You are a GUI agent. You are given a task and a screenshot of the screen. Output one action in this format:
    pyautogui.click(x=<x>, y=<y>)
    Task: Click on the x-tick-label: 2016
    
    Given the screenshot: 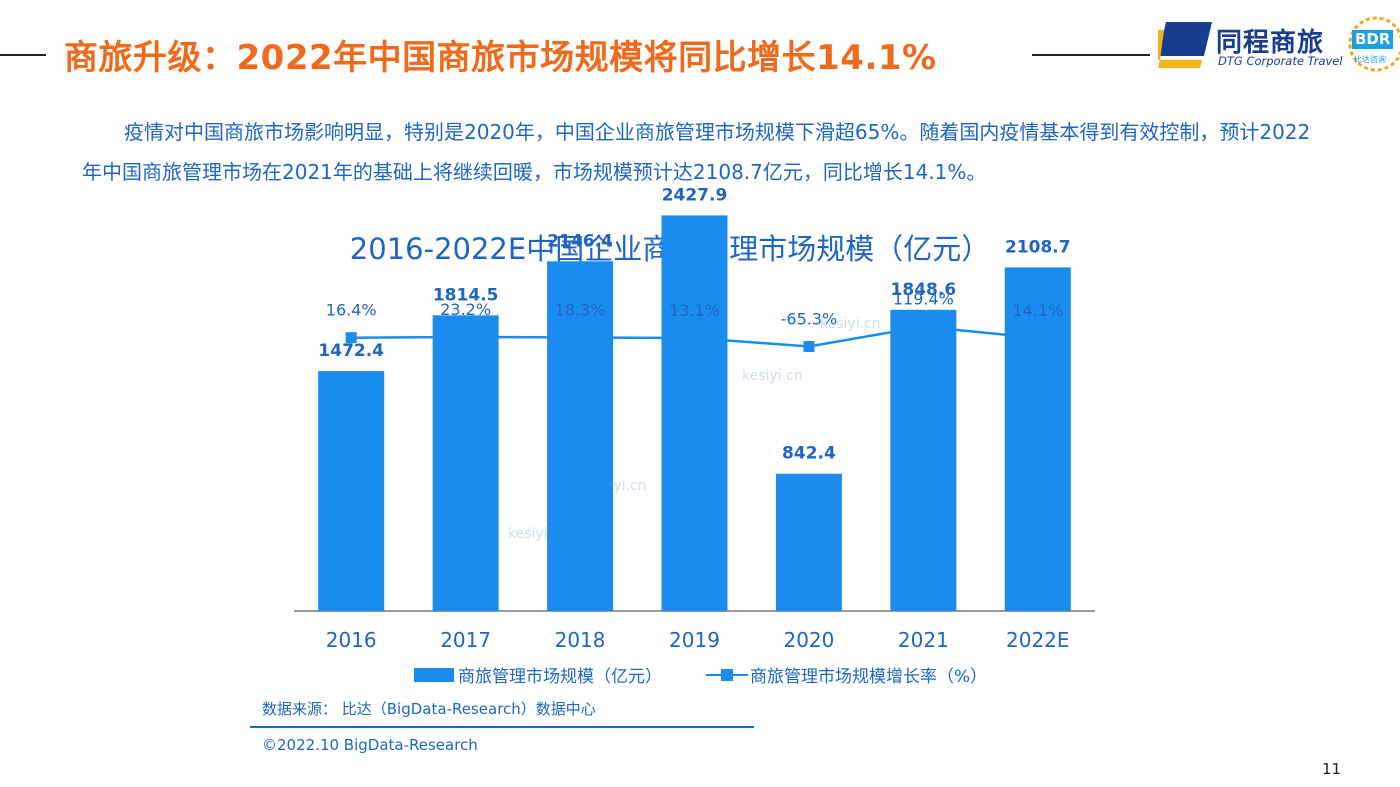 What is the action you would take?
    pyautogui.click(x=351, y=640)
    